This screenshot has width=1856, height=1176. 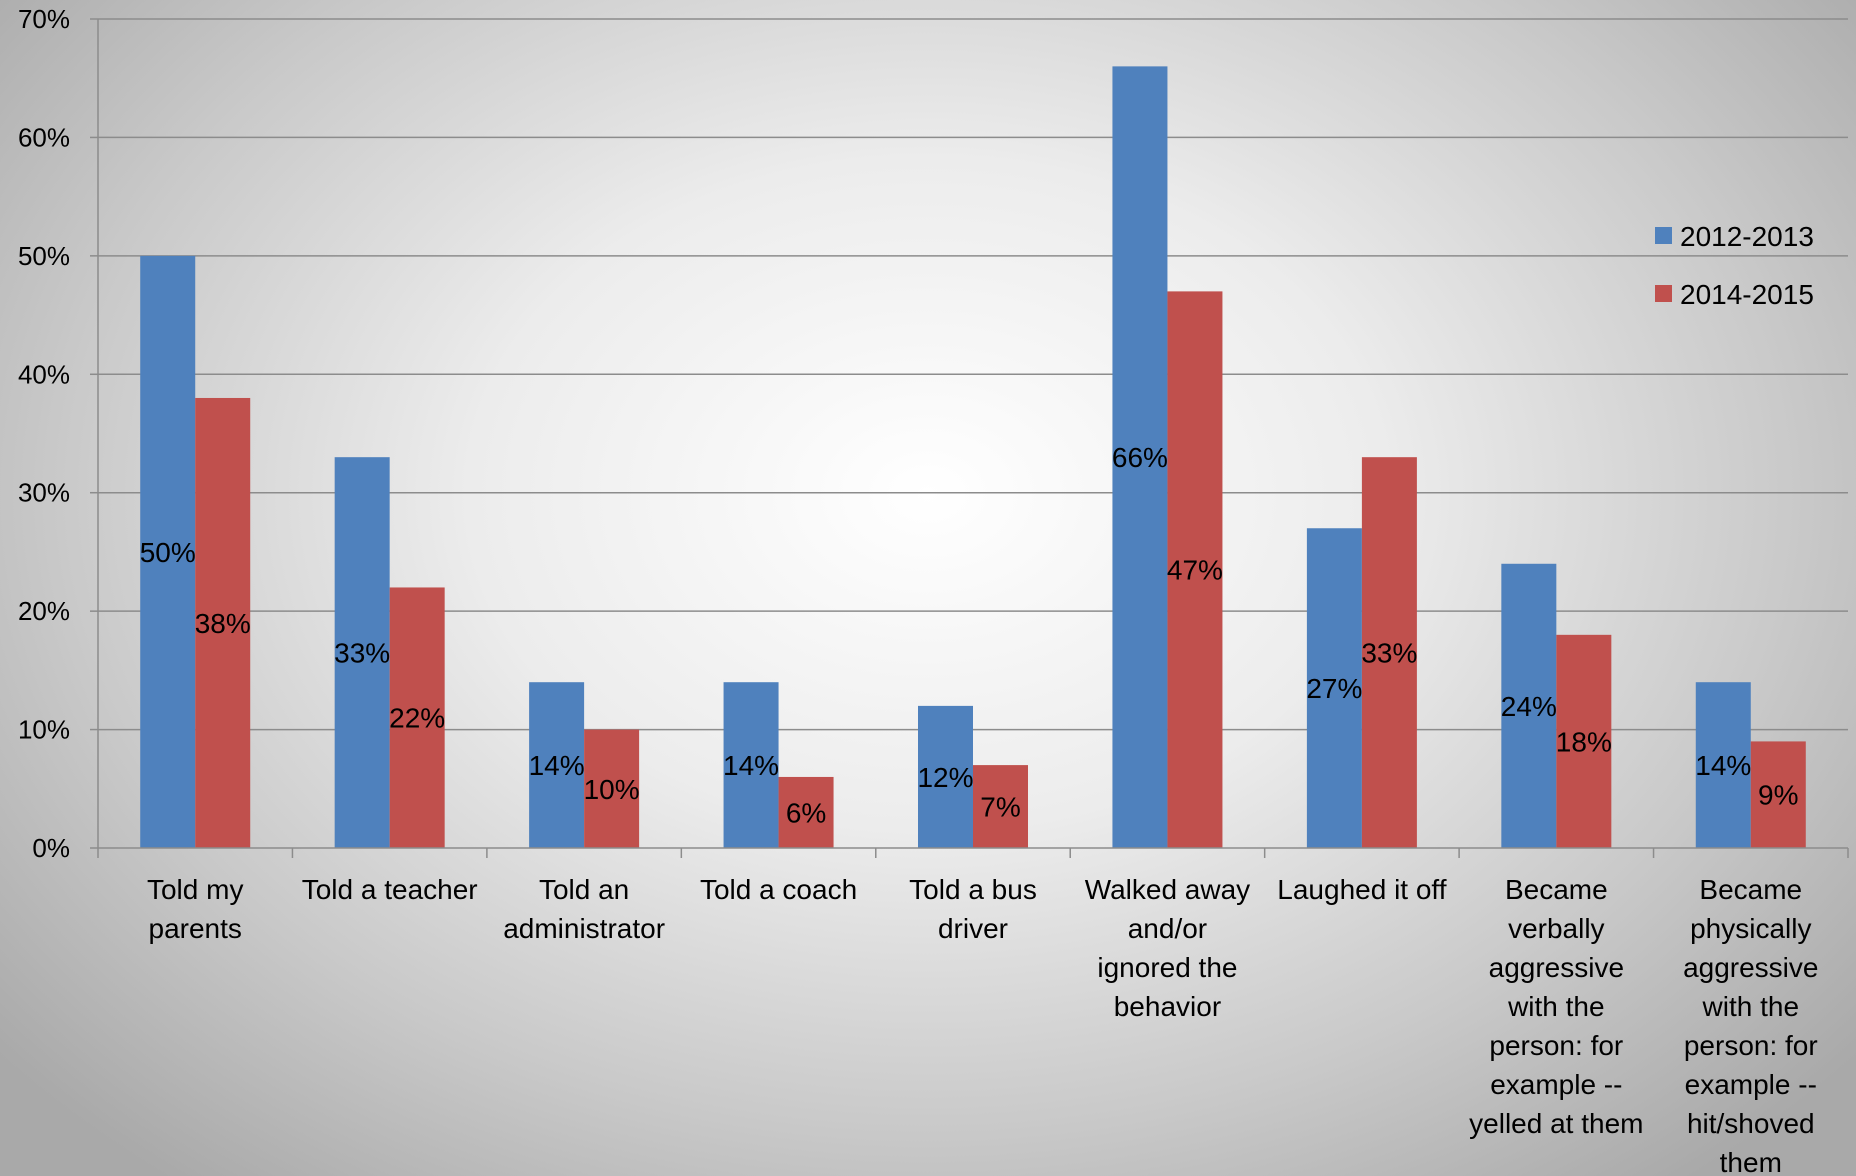 I want to click on category-label: Told an administrator, so click(x=584, y=909).